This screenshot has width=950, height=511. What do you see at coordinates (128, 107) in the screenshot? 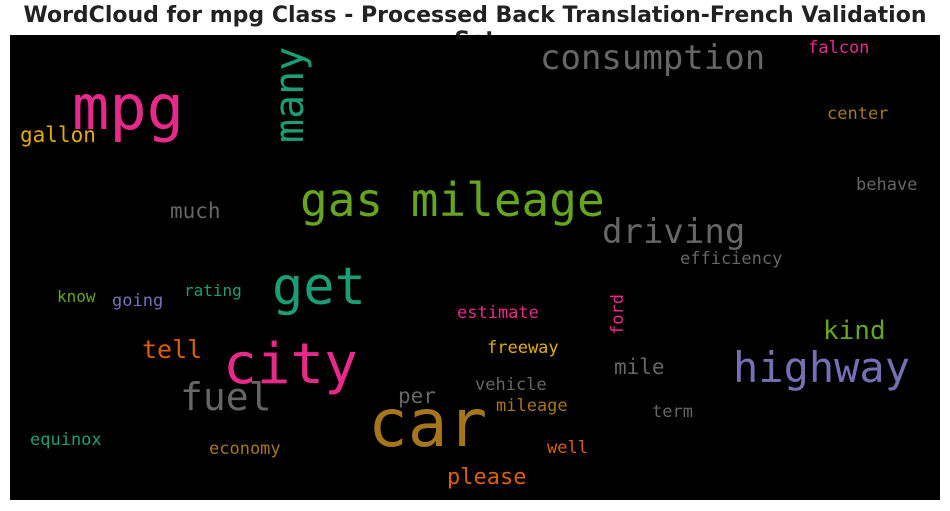
I see `word-mpg: mpg` at bounding box center [128, 107].